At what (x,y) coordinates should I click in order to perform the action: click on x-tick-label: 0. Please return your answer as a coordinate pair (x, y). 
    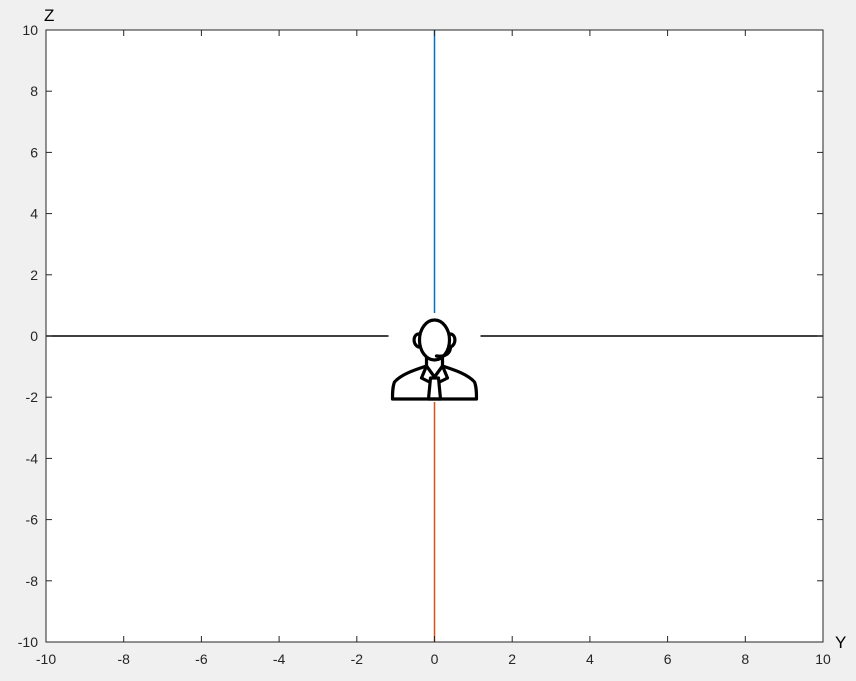
    Looking at the image, I should click on (435, 659).